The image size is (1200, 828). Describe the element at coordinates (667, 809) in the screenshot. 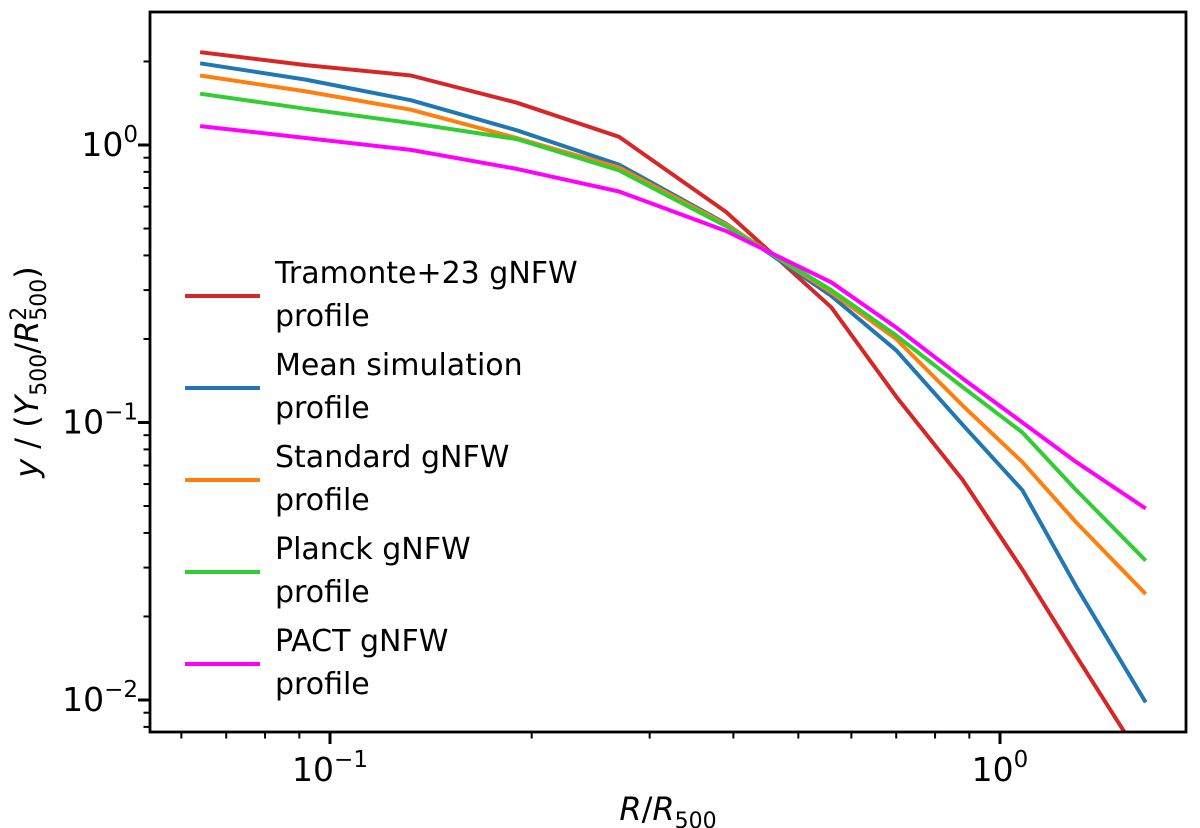

I see `x-axis-label: R/R500` at that location.